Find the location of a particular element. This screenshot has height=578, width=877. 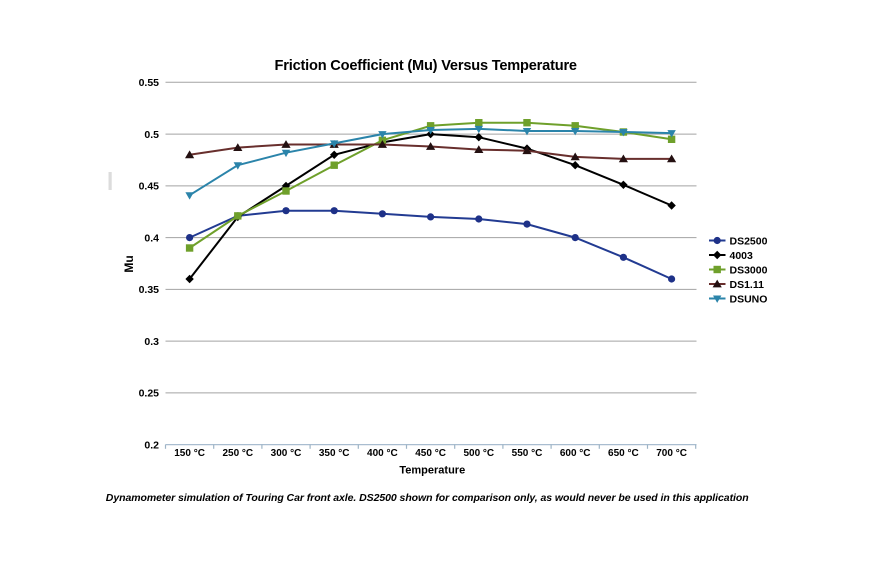

svg-text: DS2500 is located at coordinates (749, 241).